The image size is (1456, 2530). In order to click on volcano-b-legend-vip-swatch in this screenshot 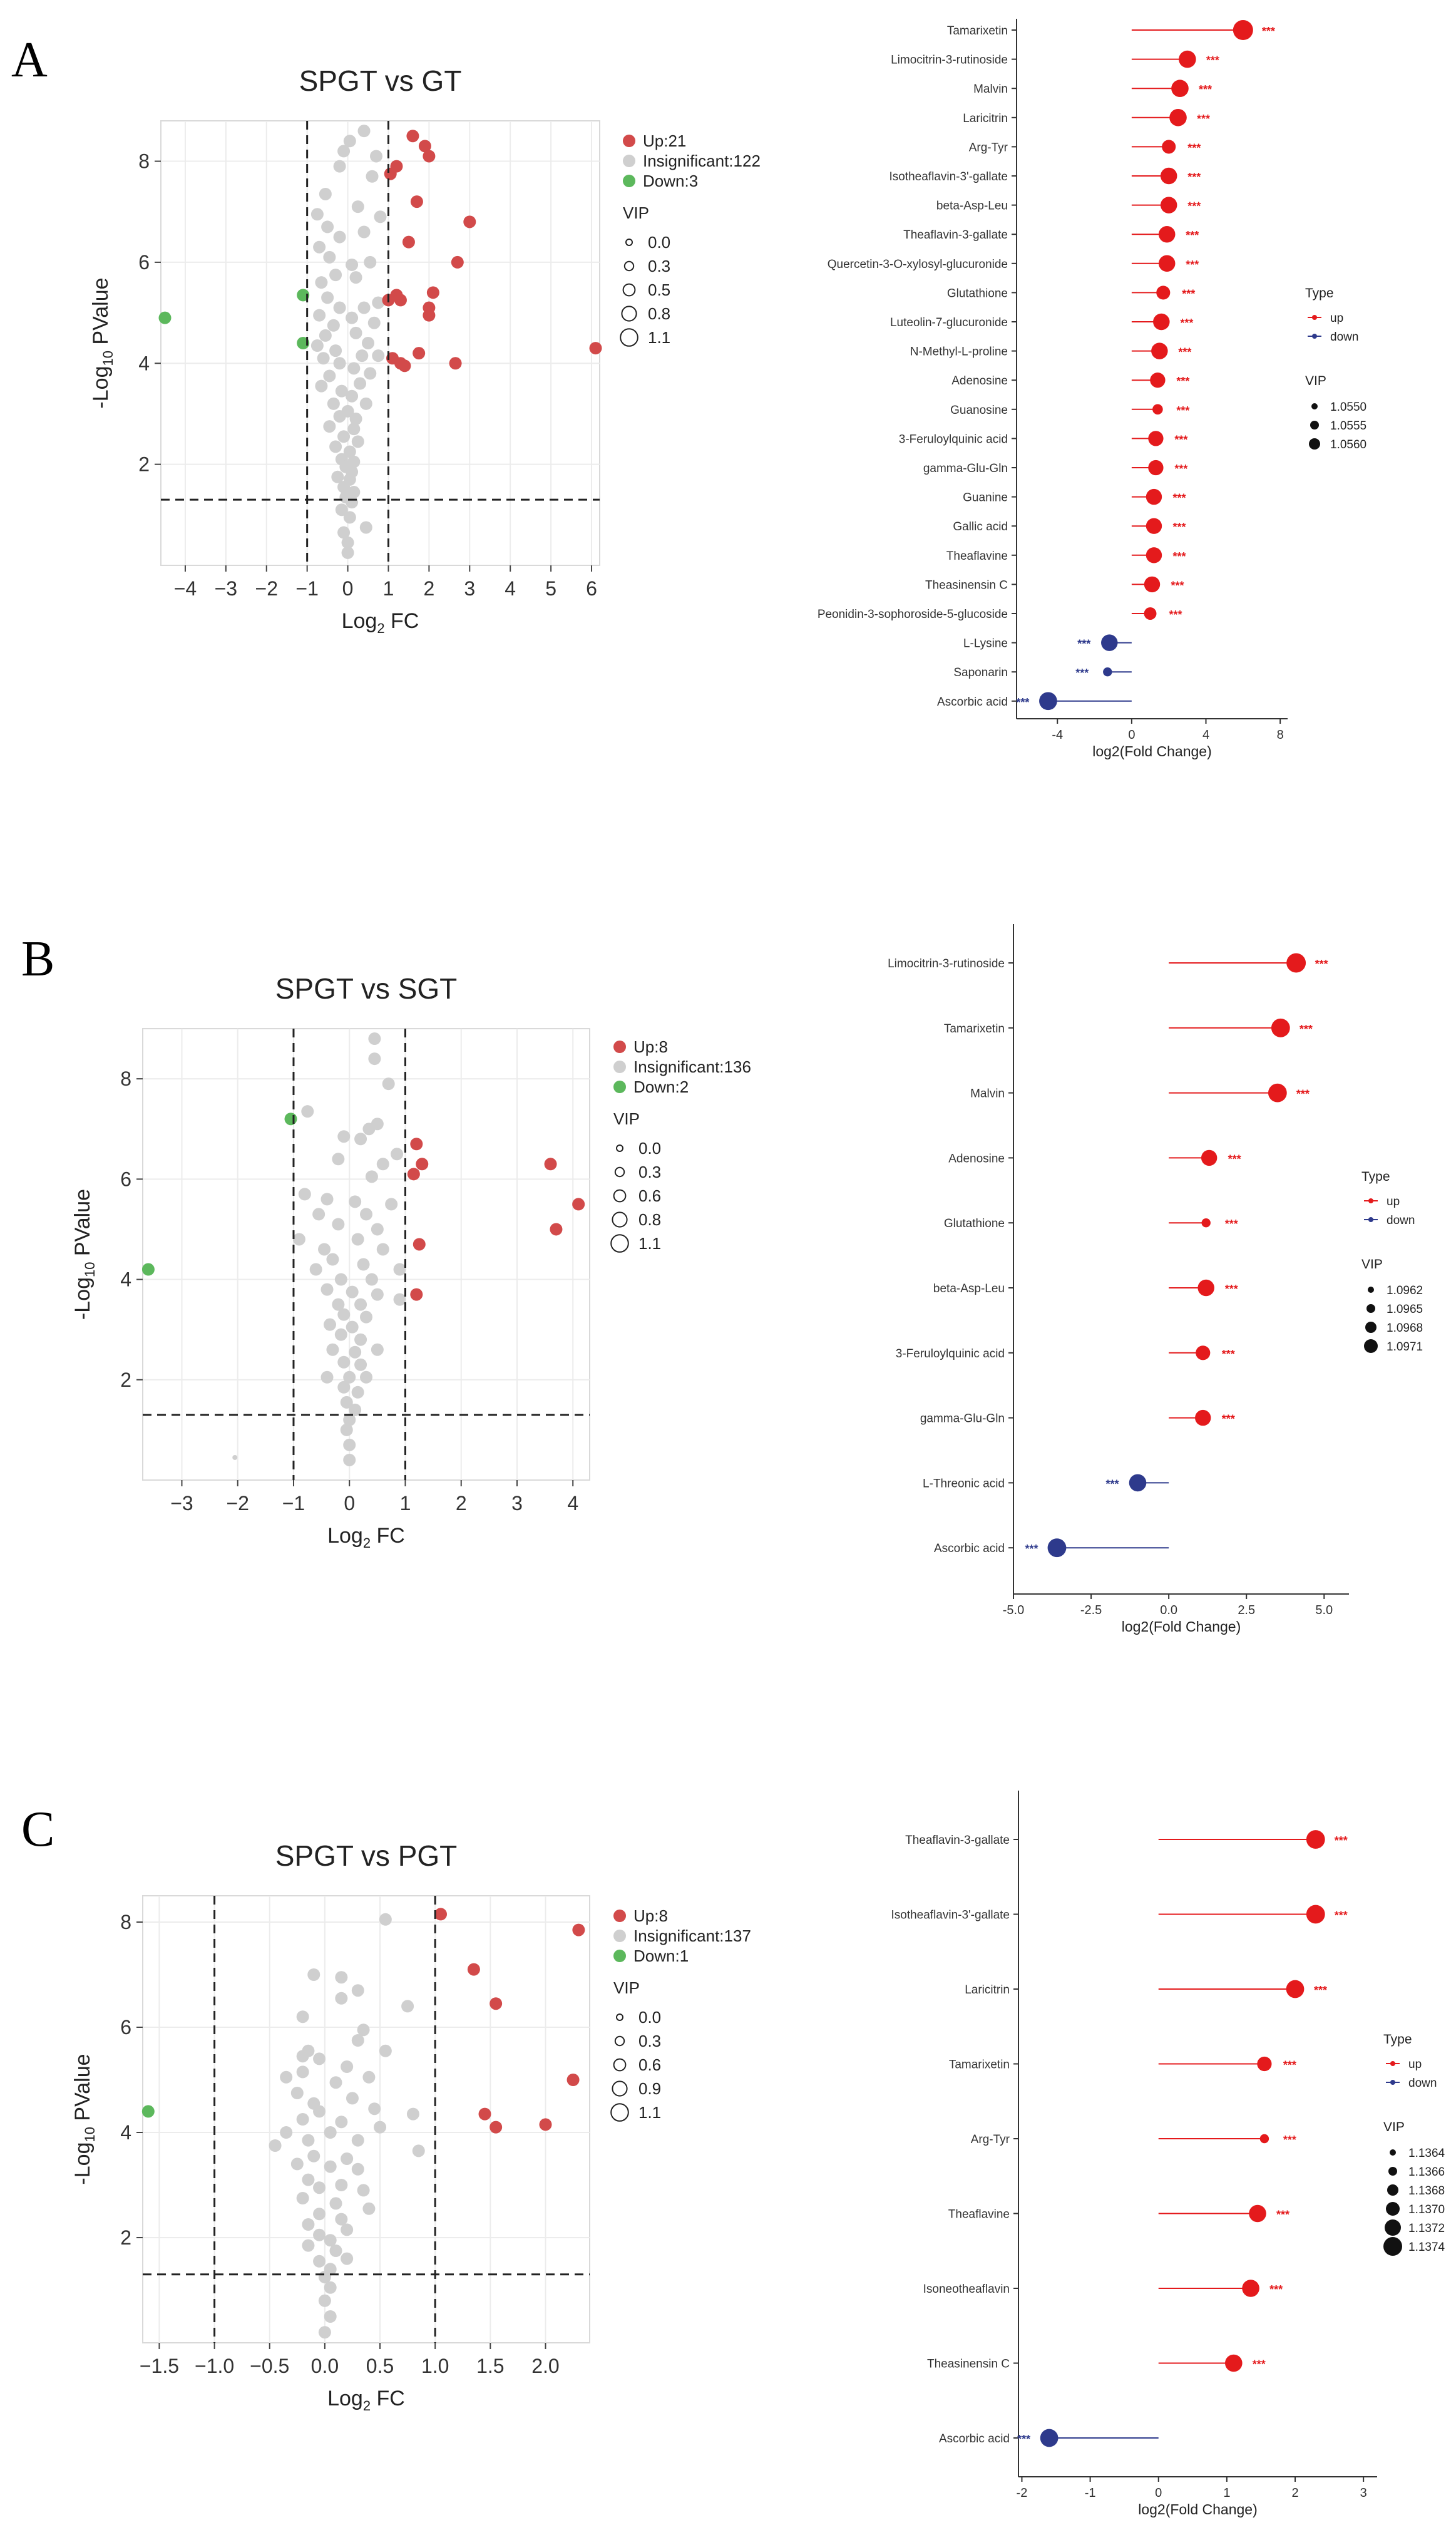, I will do `click(620, 1219)`.